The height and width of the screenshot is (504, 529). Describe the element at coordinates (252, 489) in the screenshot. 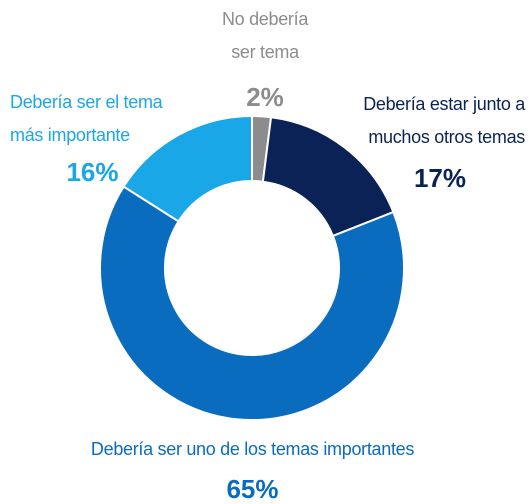

I see `value-label: 65%` at that location.